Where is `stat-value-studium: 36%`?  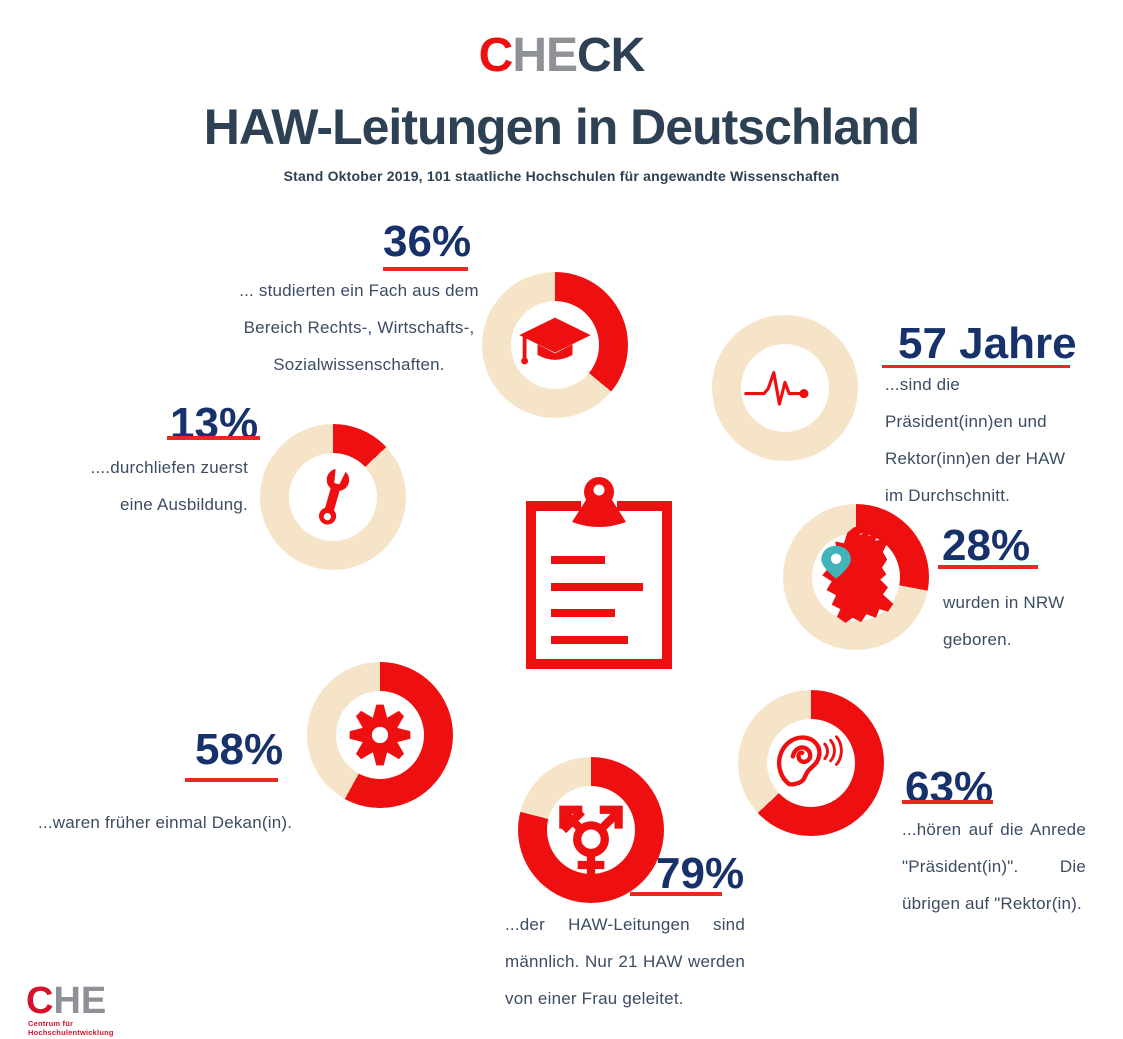 stat-value-studium: 36% is located at coordinates (427, 241).